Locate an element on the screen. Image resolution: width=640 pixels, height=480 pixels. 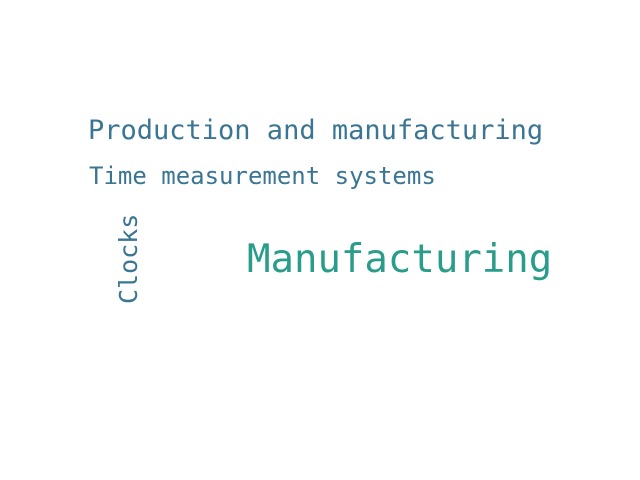
word-manufacturing: Manufacturing is located at coordinates (400, 259).